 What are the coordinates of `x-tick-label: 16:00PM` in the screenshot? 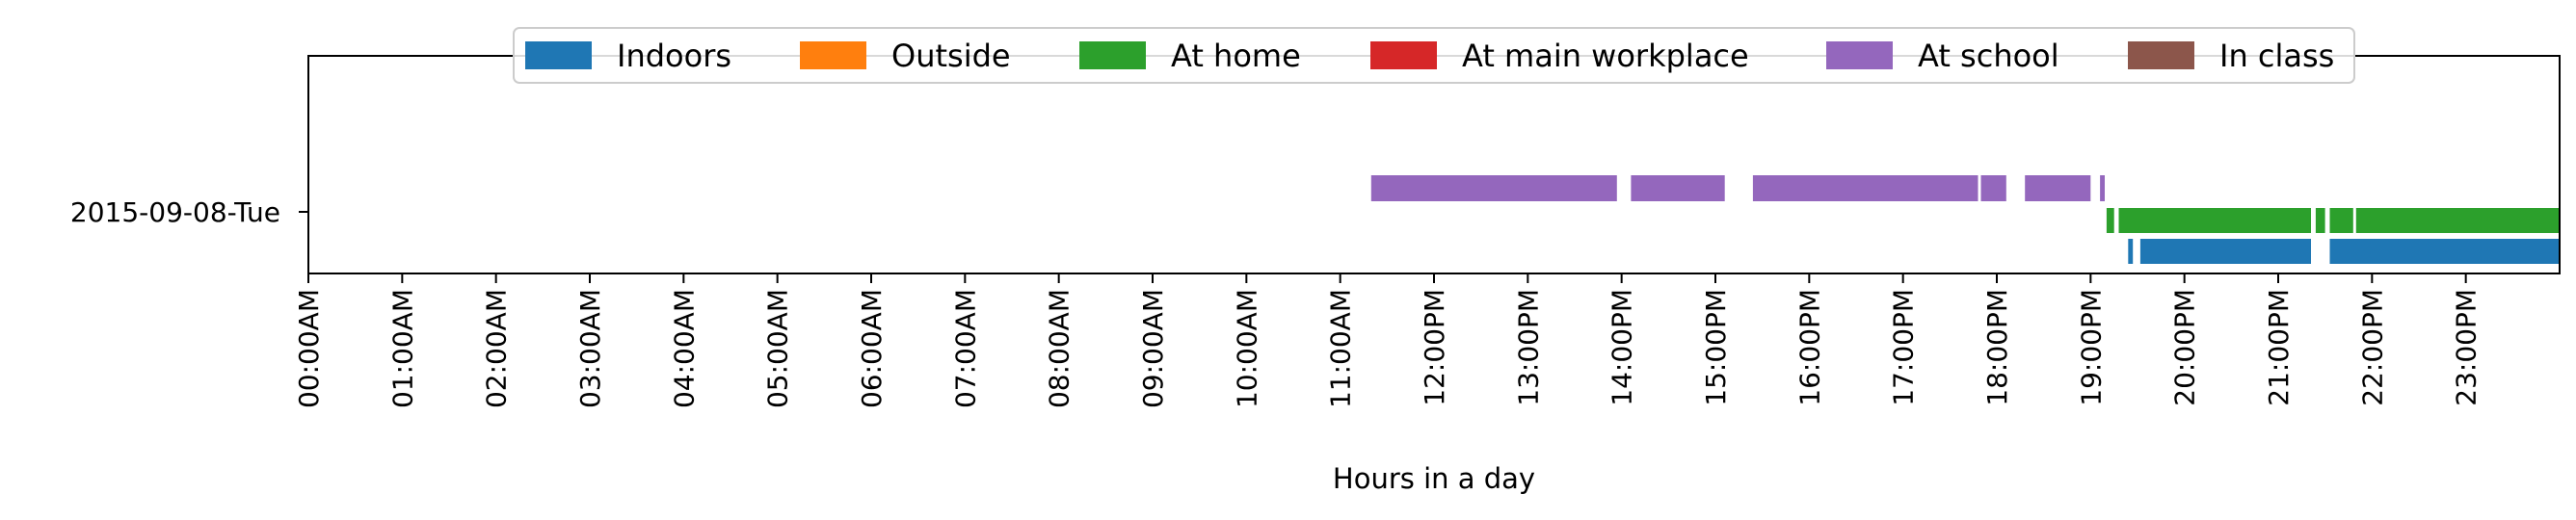 It's located at (1809, 347).